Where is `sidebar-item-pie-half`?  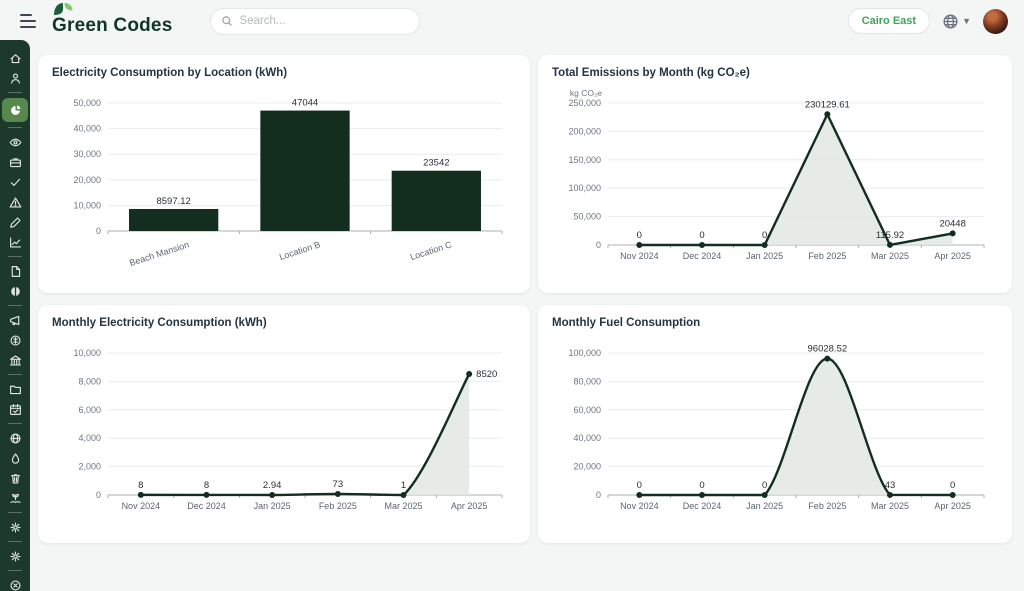
sidebar-item-pie-half is located at coordinates (15, 291).